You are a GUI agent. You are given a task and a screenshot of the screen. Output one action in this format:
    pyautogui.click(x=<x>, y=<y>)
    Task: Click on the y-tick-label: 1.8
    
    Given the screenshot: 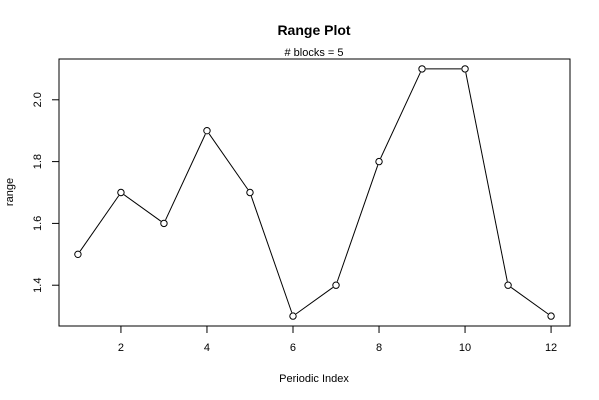 What is the action you would take?
    pyautogui.click(x=38, y=161)
    